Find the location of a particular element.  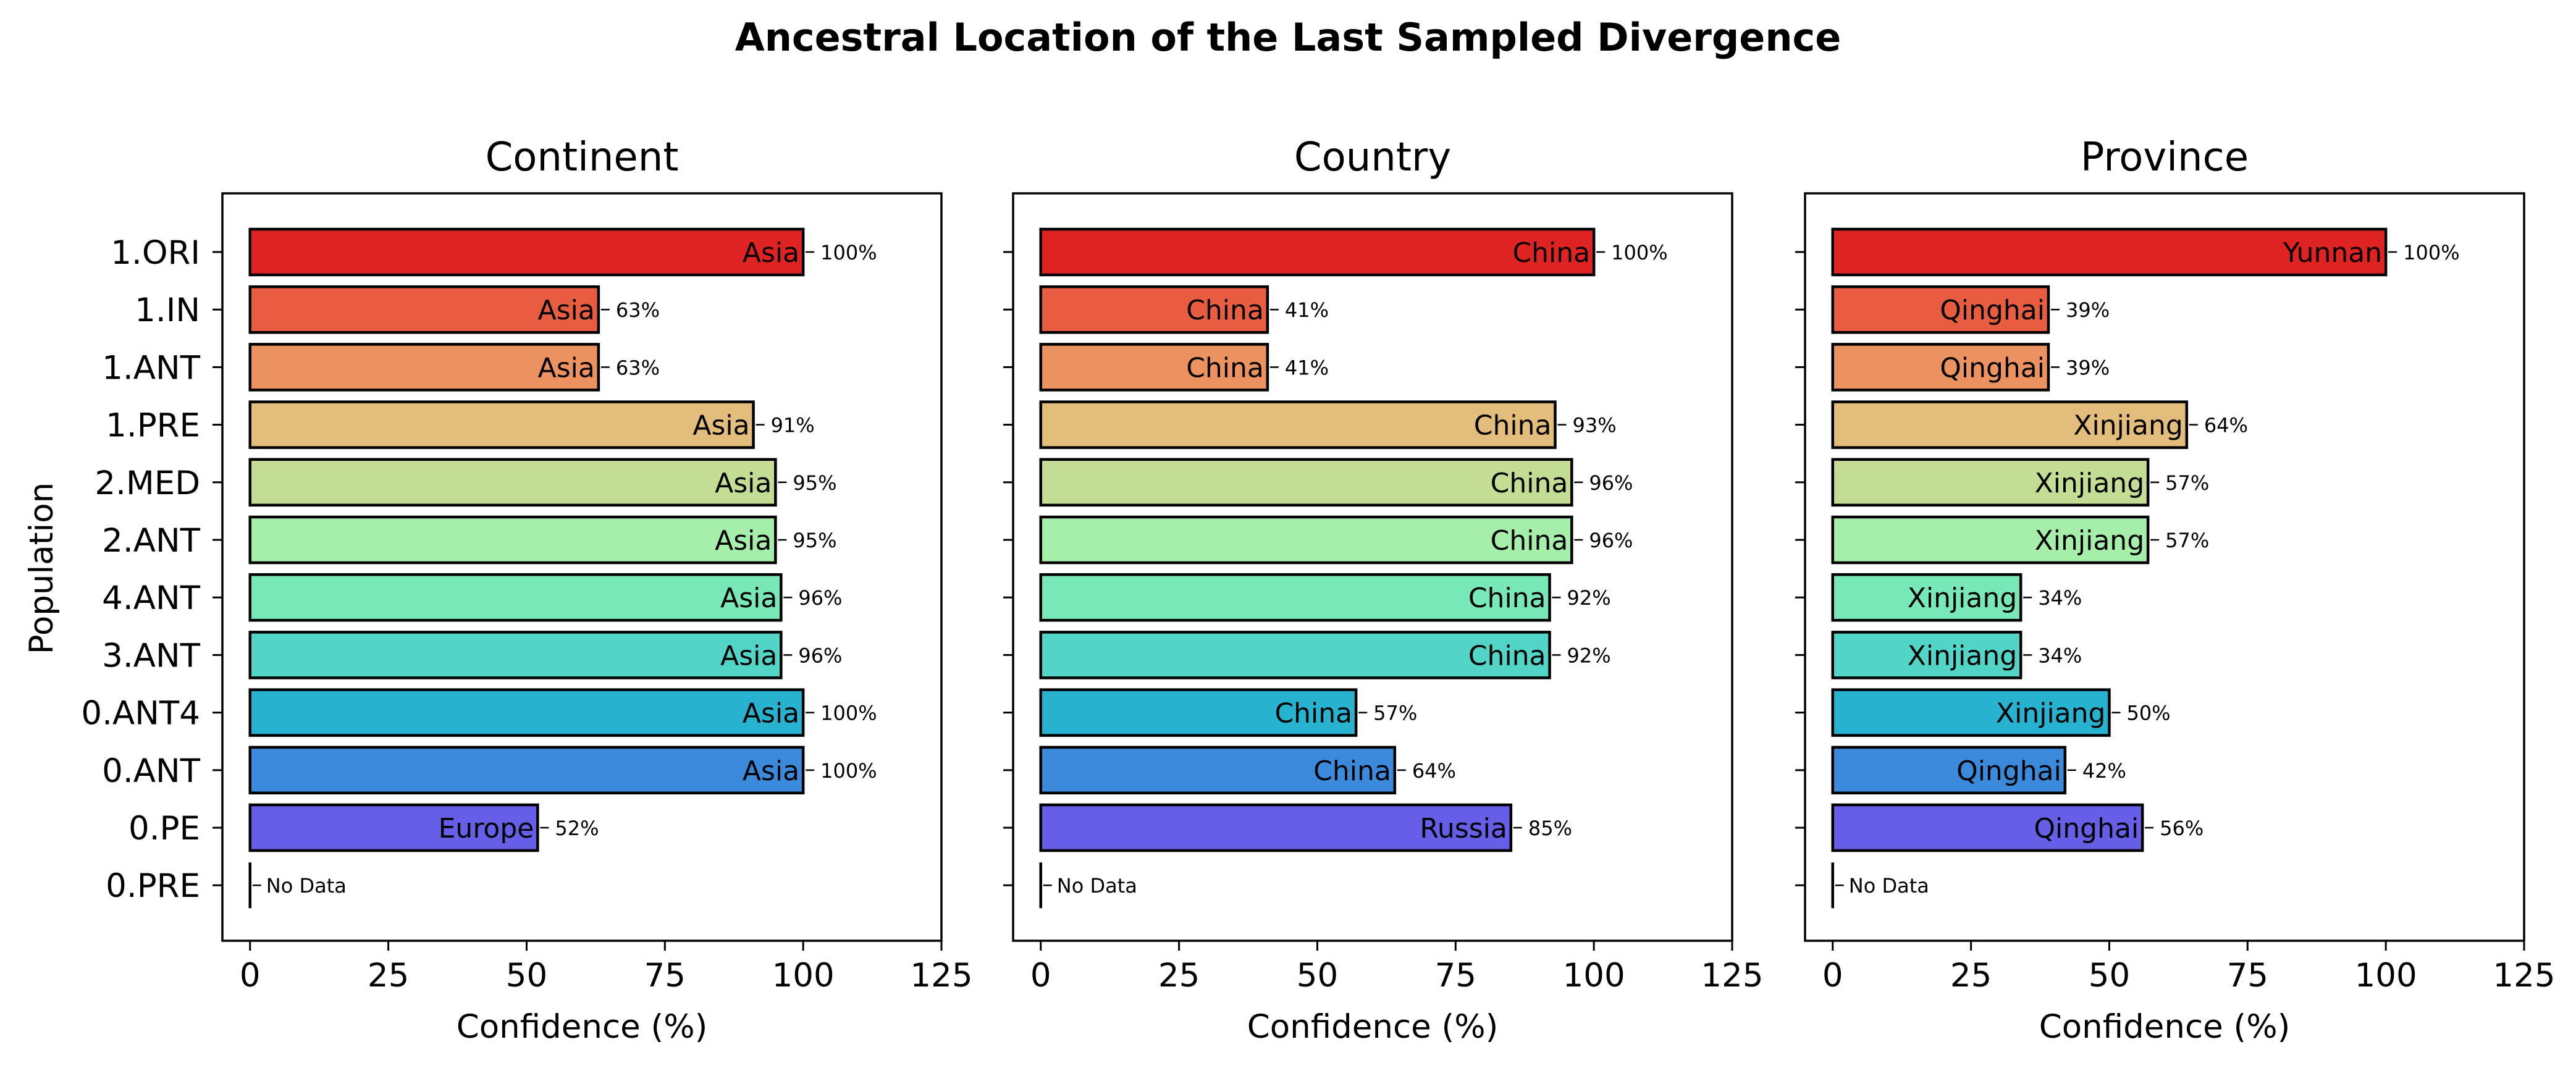

y-tick-label: 0.ANT is located at coordinates (151, 771).